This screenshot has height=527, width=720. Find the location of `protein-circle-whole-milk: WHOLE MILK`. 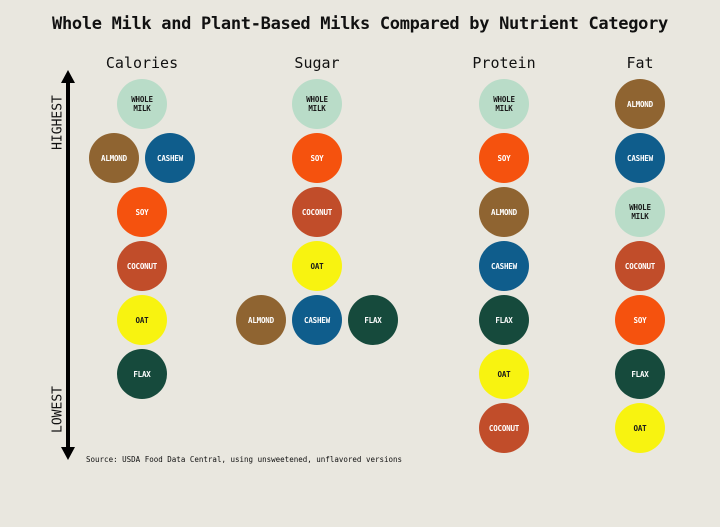

protein-circle-whole-milk: WHOLE MILK is located at coordinates (504, 104).